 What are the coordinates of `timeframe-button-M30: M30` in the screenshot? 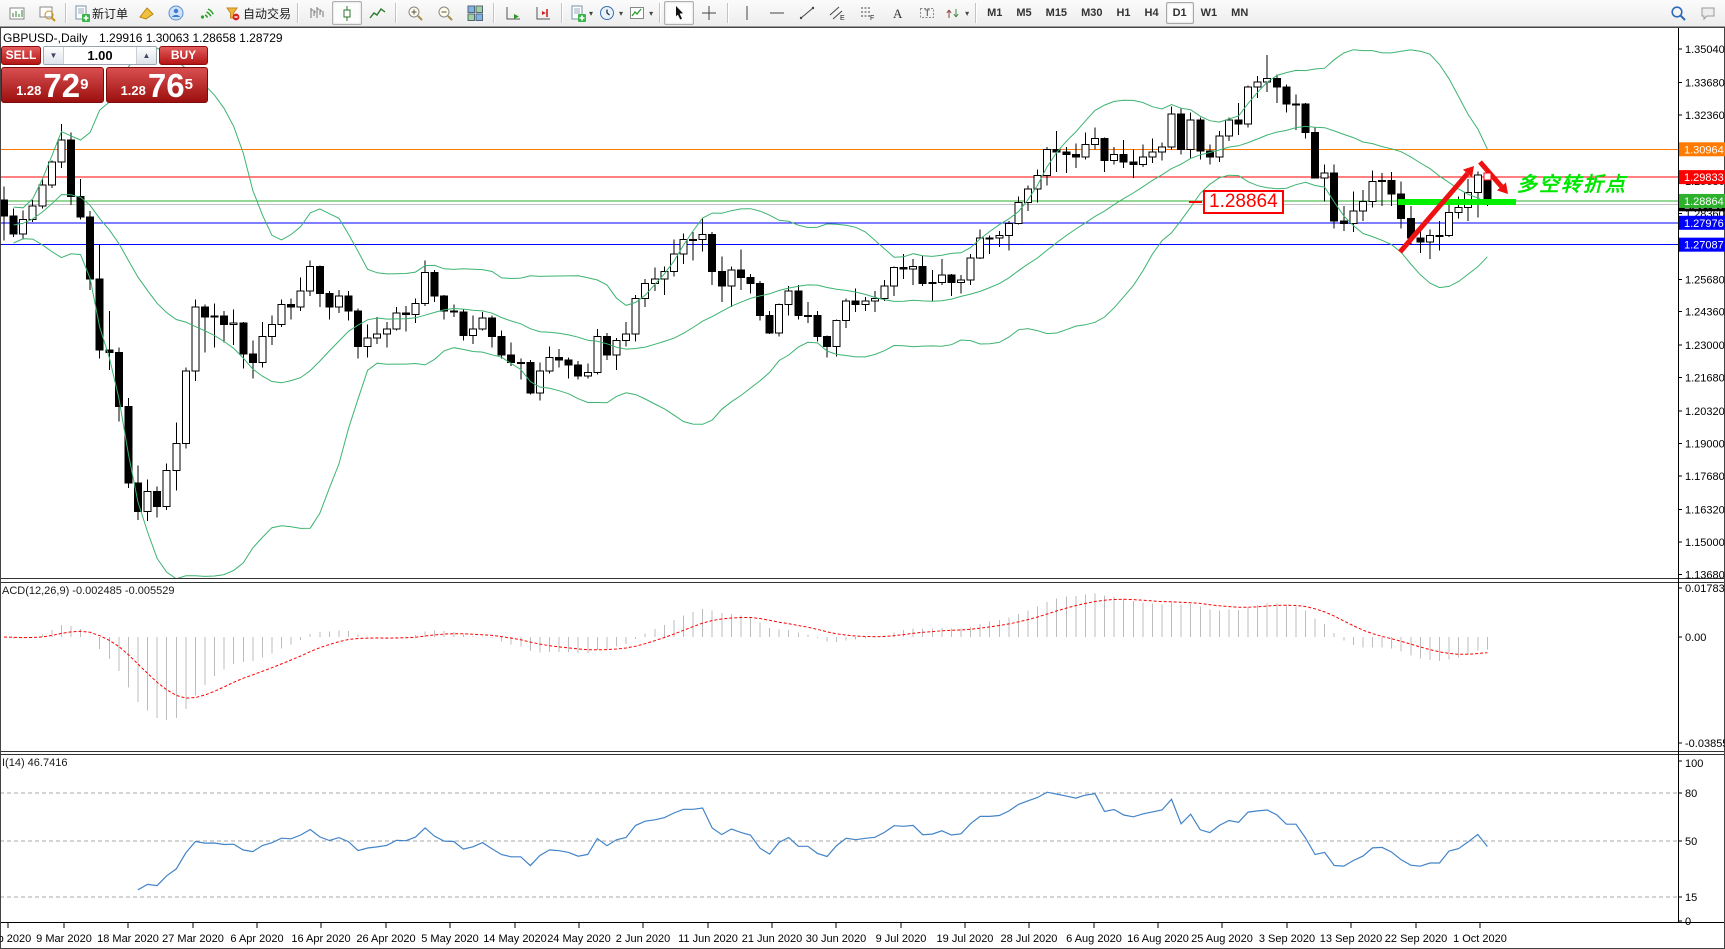 It's located at (1092, 13).